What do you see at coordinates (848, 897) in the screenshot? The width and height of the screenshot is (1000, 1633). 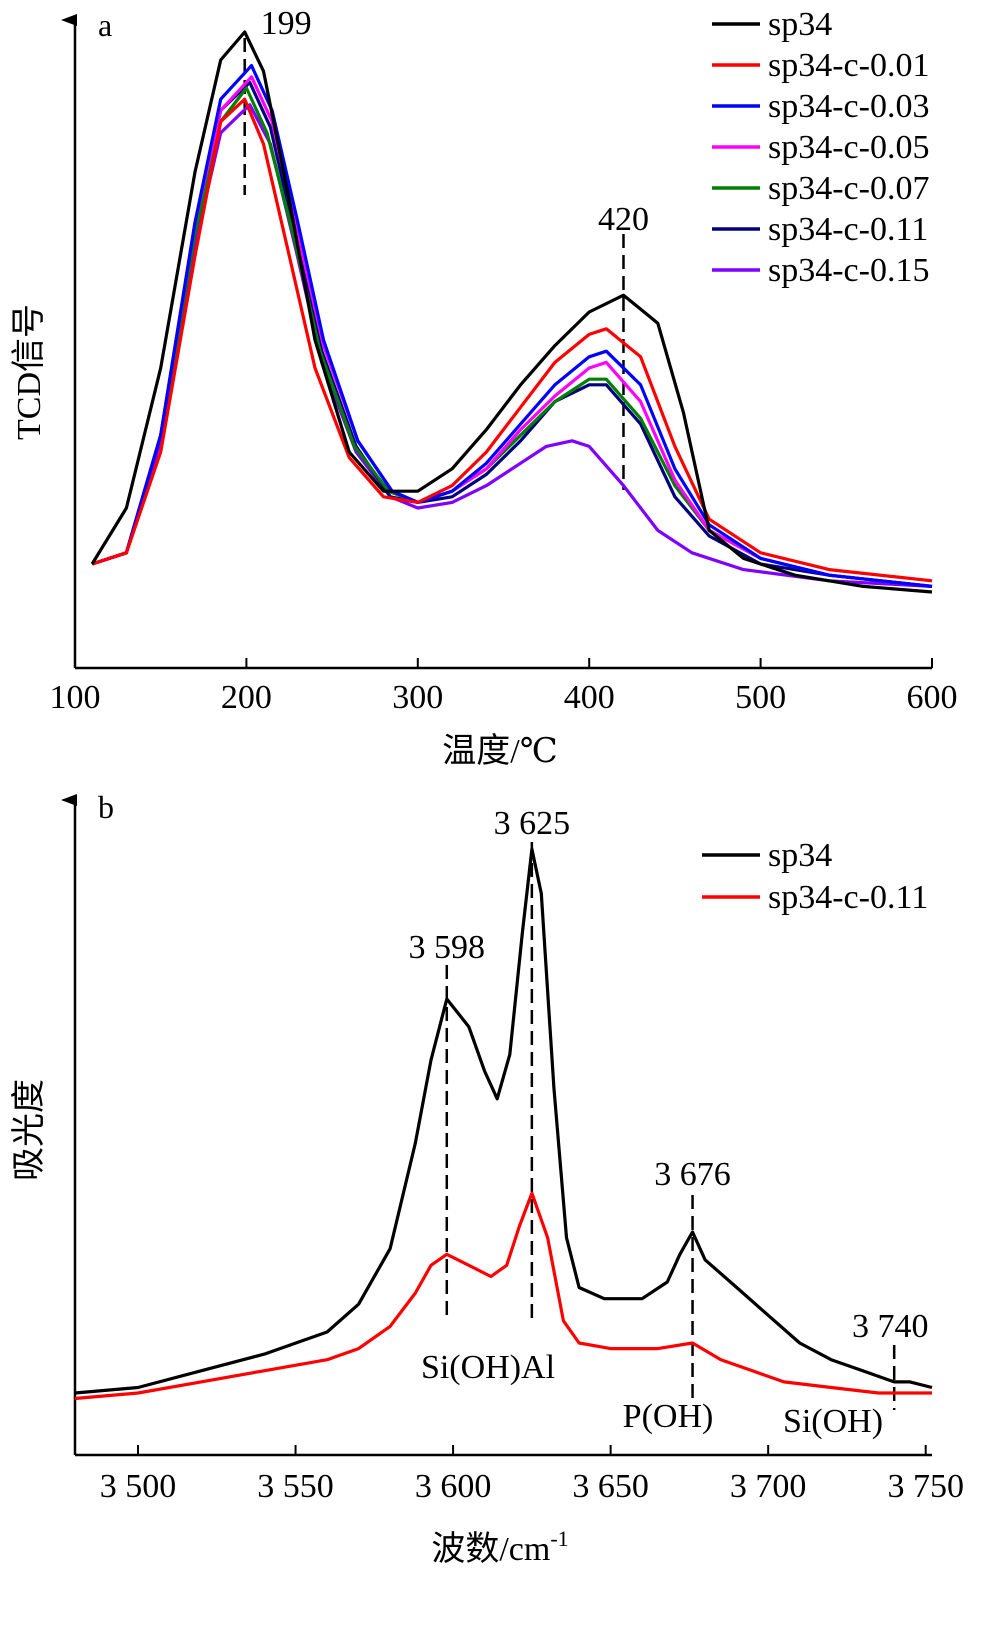 I see `panel-b-legend-label: sp34-c-0.11` at bounding box center [848, 897].